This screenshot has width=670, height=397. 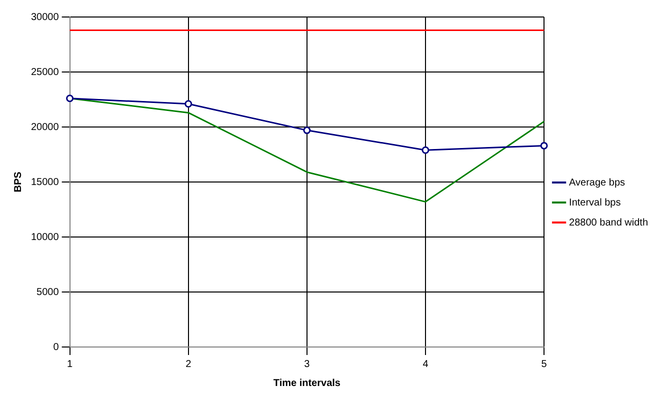 What do you see at coordinates (45, 182) in the screenshot?
I see `y-tick-label: 15000` at bounding box center [45, 182].